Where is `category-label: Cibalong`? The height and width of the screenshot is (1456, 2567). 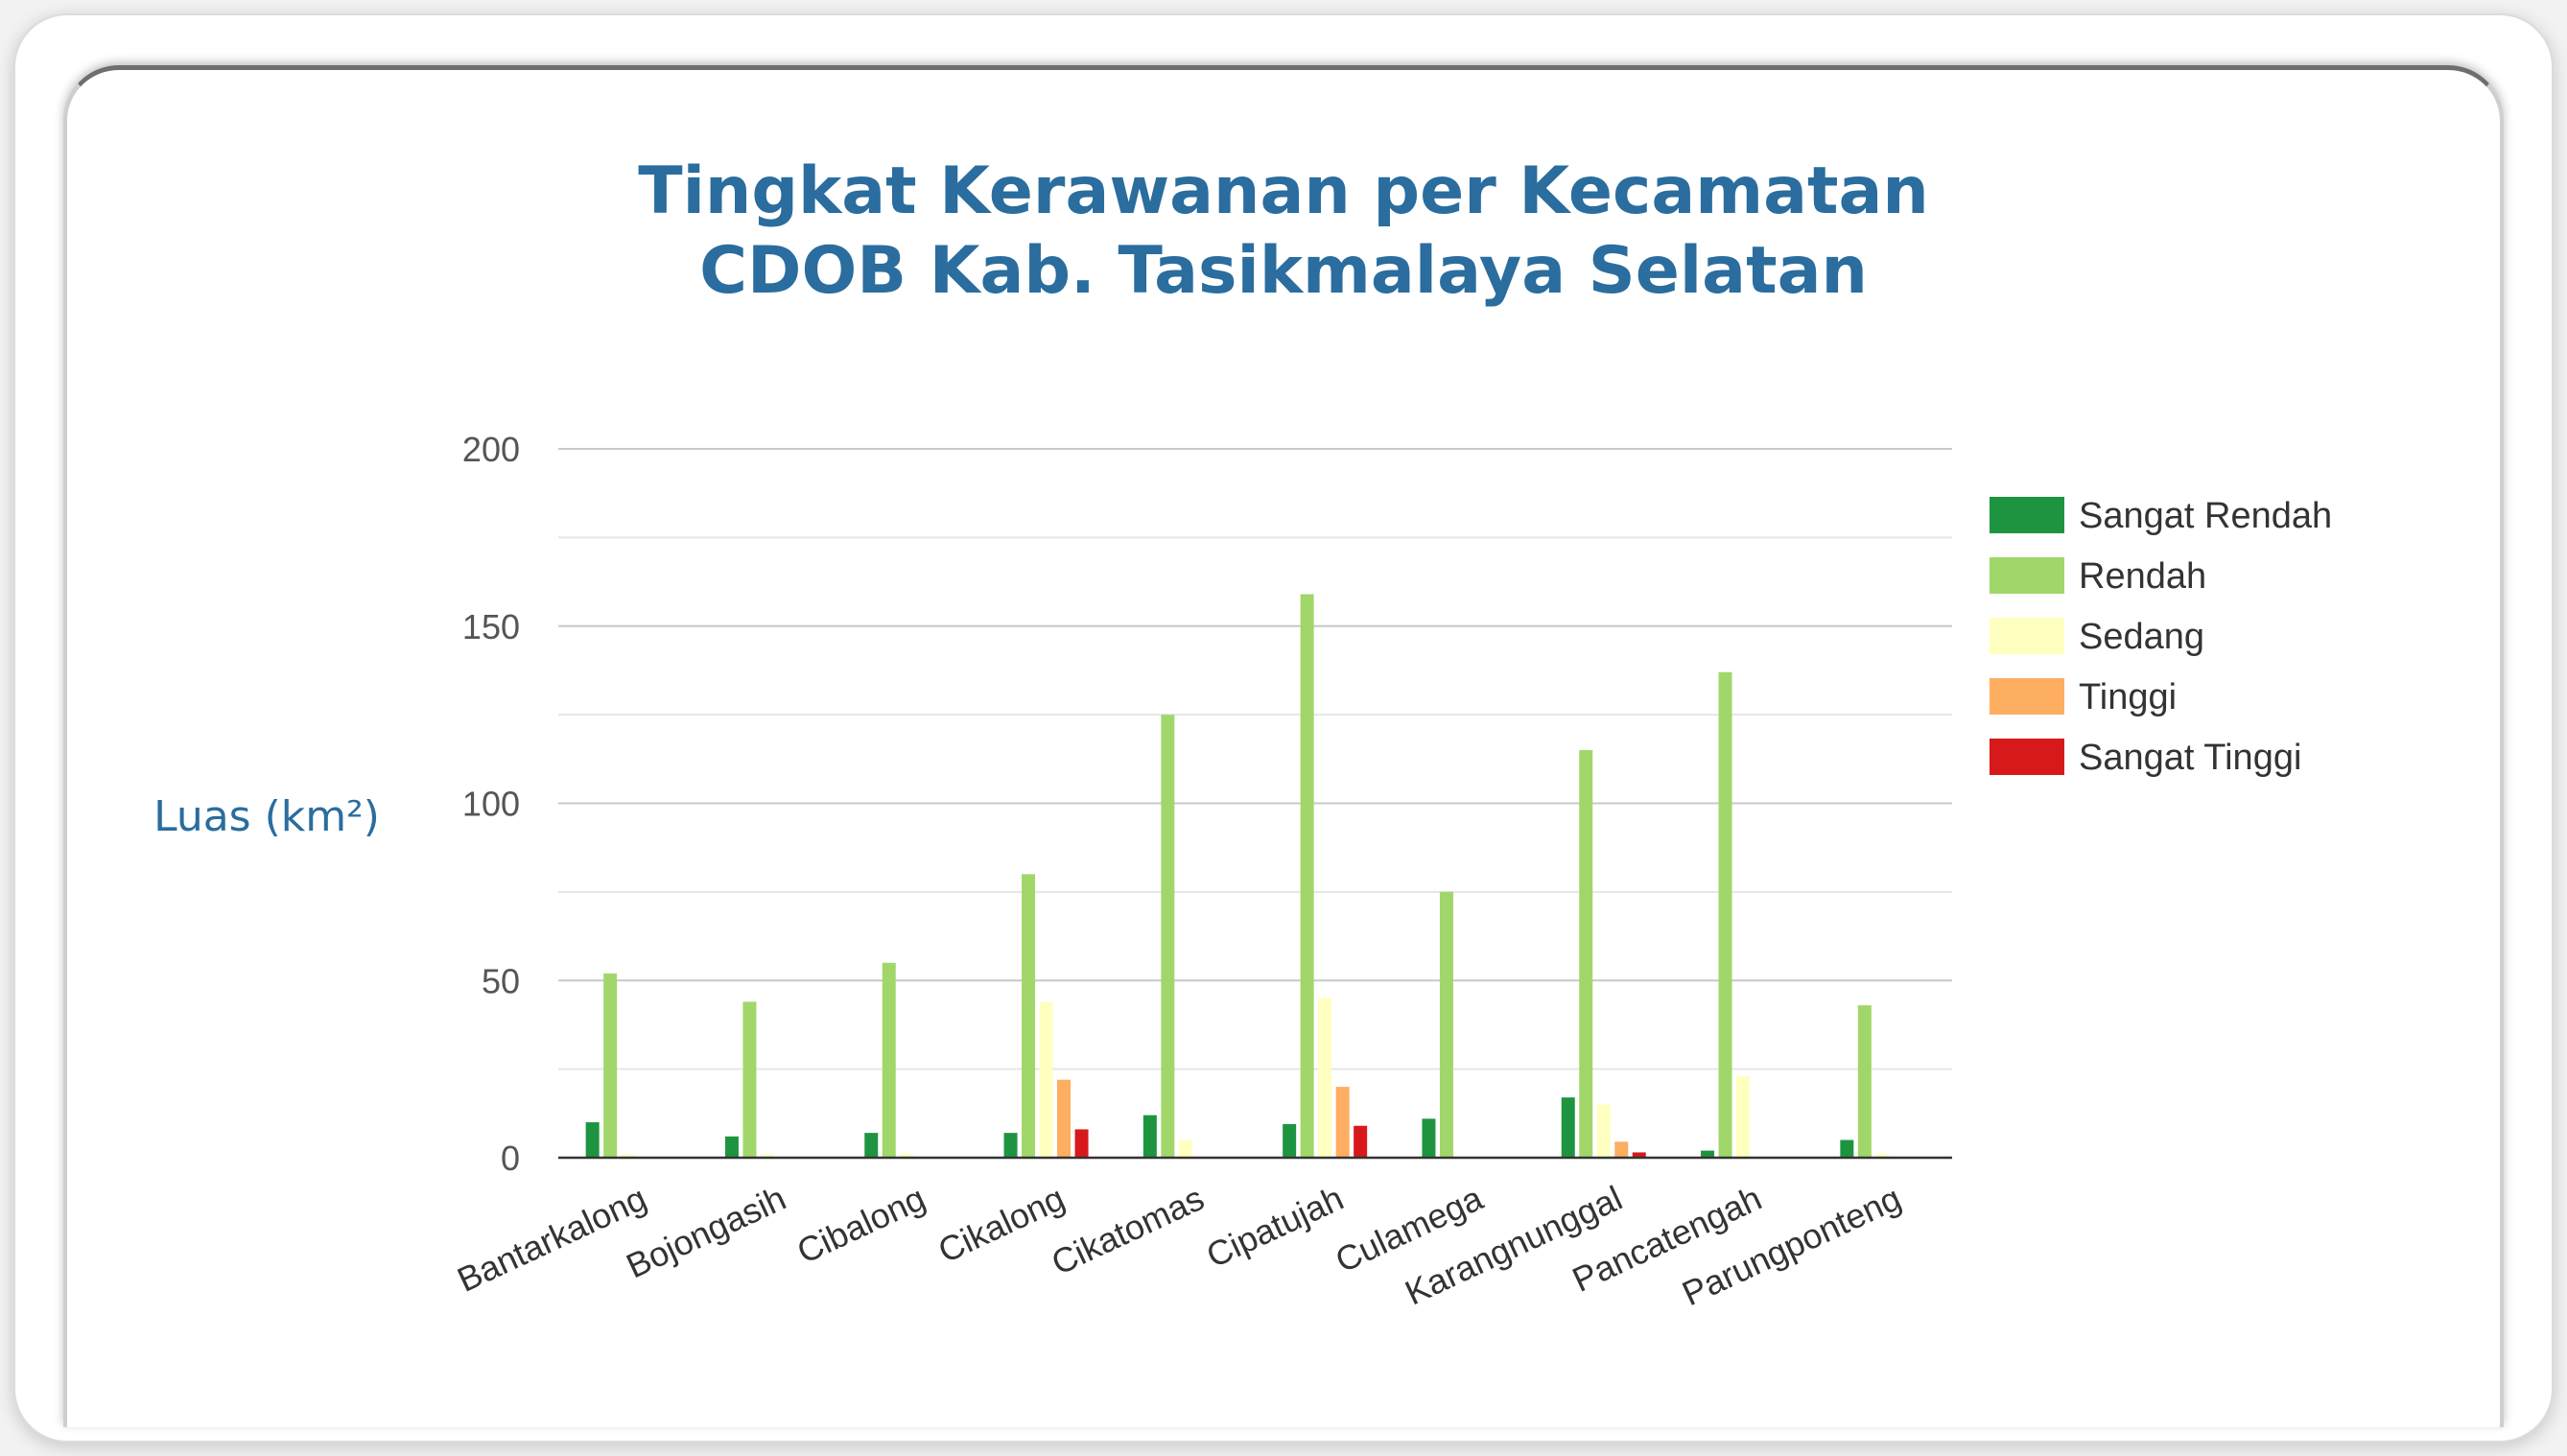
category-label: Cibalong is located at coordinates (861, 1224).